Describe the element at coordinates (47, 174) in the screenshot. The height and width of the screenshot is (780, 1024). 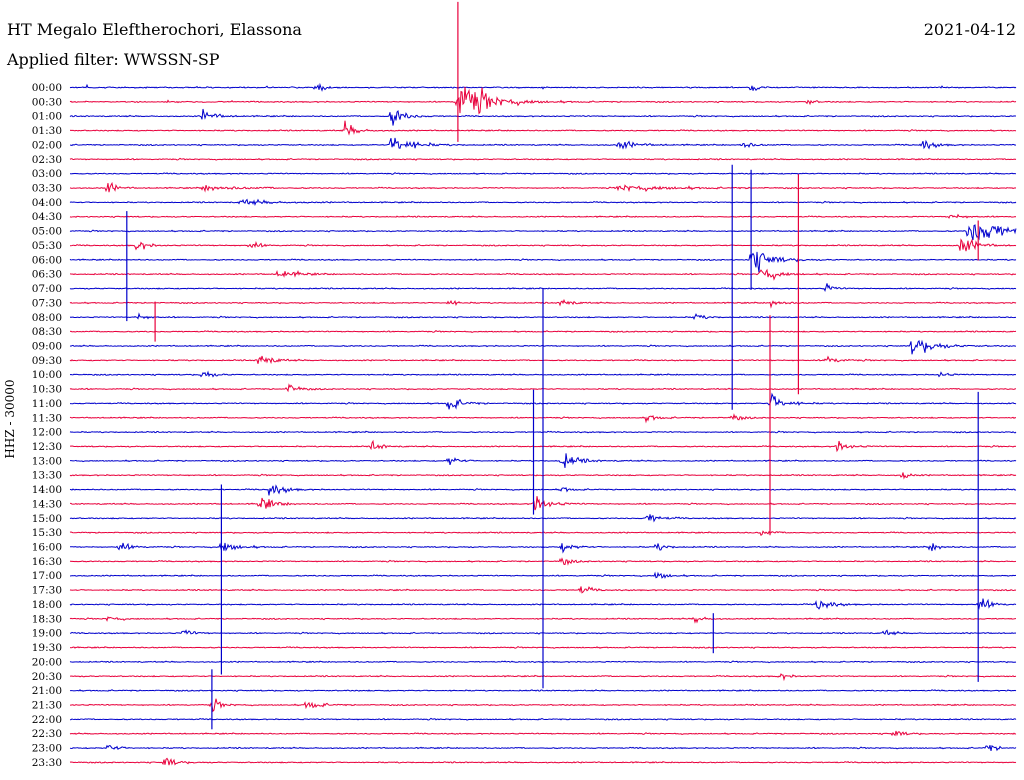
I see `time-label-0300: 03:00` at that location.